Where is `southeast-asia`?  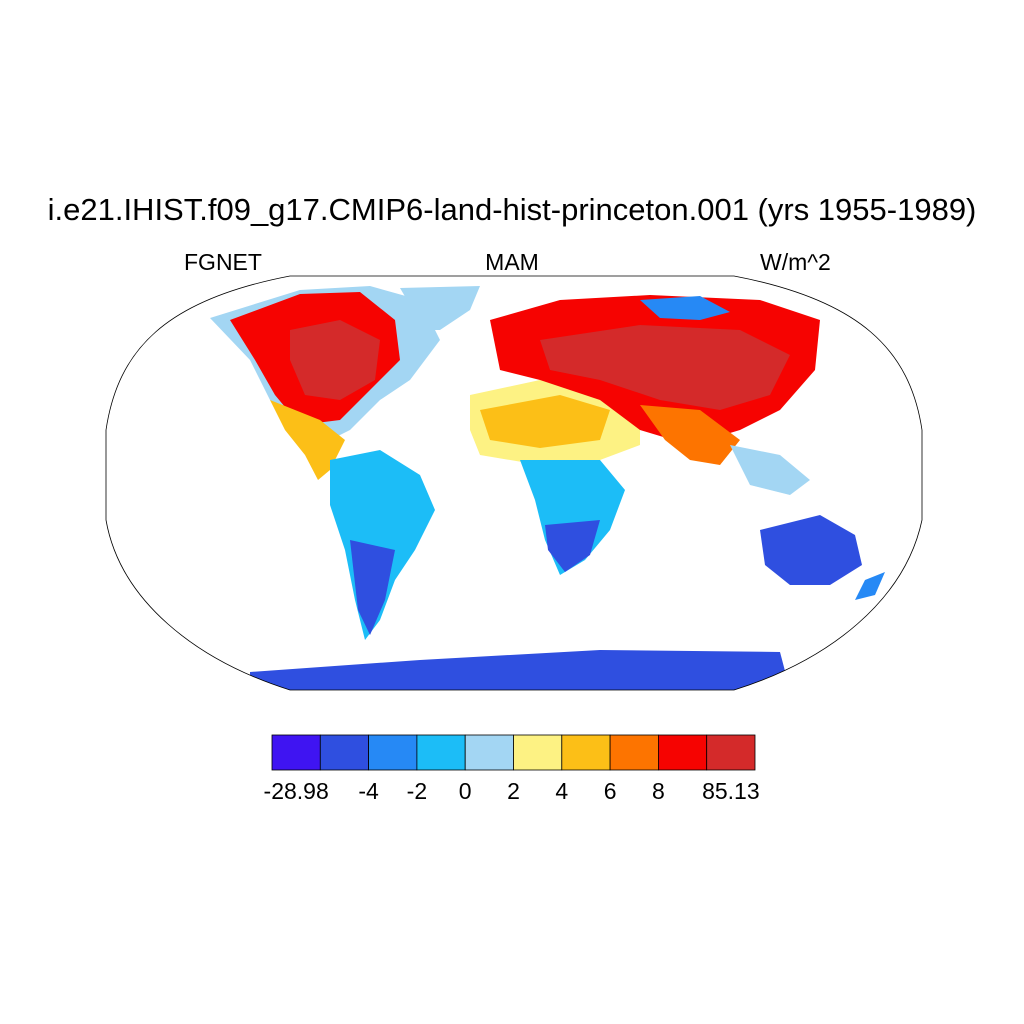 southeast-asia is located at coordinates (770, 470).